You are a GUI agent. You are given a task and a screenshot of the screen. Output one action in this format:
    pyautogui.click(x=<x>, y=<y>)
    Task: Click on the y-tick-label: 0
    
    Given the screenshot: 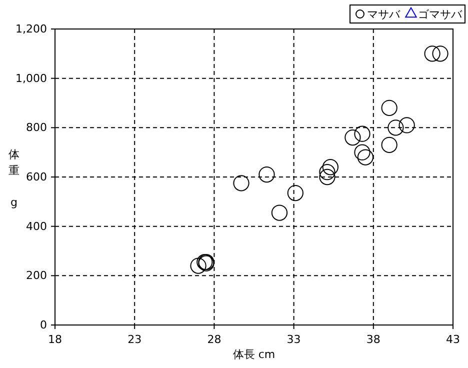 What is the action you would take?
    pyautogui.click(x=43, y=325)
    